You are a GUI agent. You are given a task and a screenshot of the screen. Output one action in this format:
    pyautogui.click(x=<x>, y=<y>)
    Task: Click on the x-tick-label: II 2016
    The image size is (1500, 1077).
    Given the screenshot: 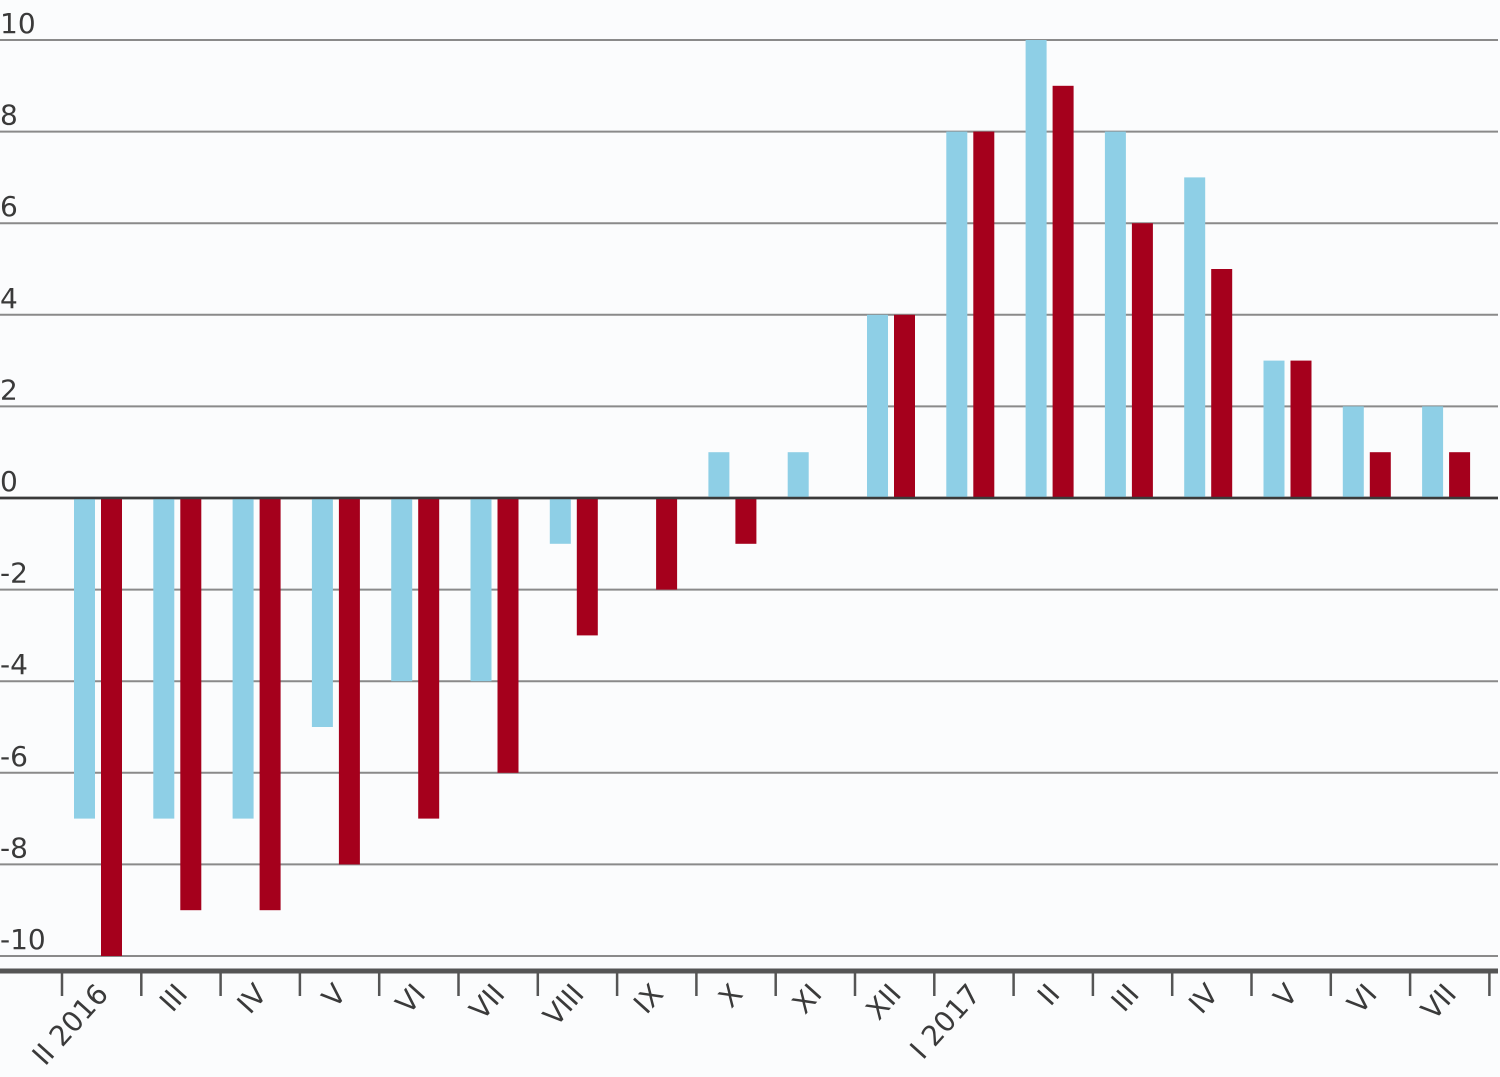 What is the action you would take?
    pyautogui.click(x=70, y=1025)
    